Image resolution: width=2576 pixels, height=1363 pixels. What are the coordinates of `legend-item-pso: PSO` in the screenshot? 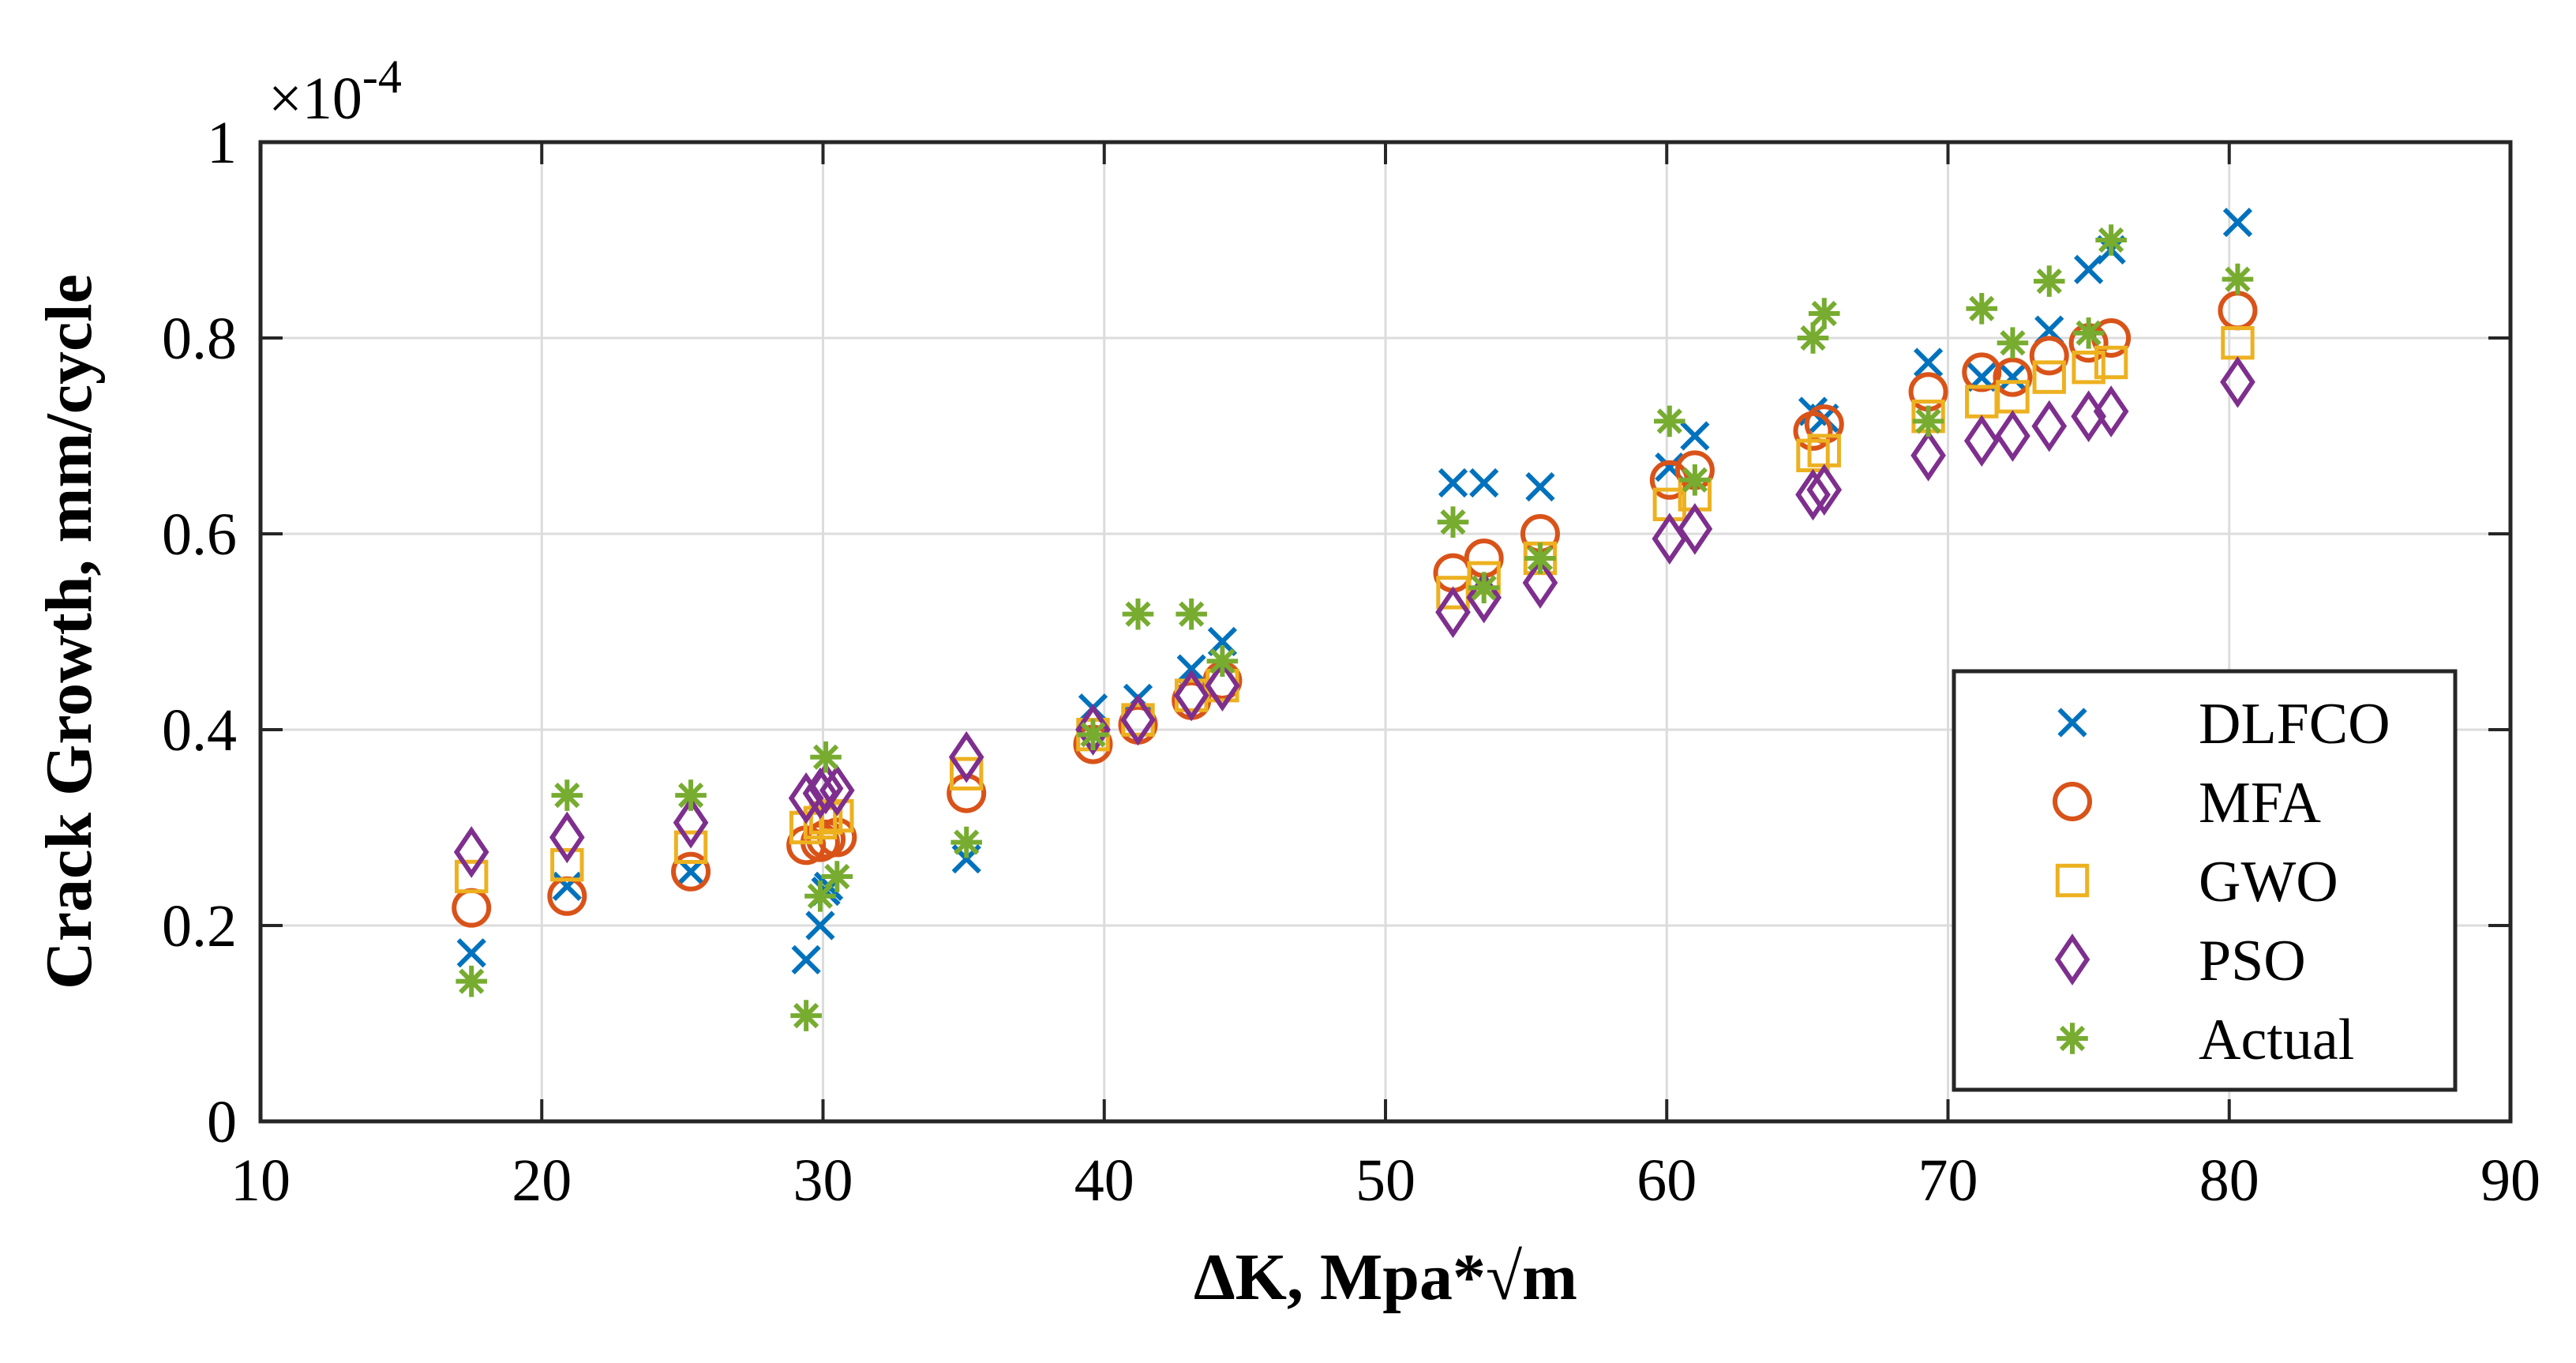 It's located at (2180, 961).